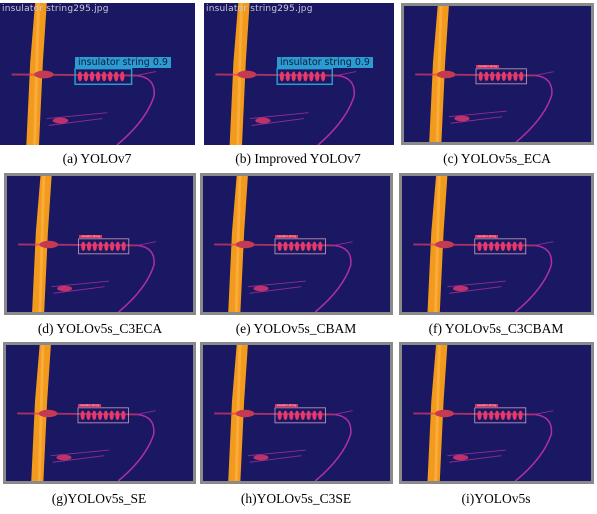 The height and width of the screenshot is (514, 597). I want to click on panel-caption-g: (g)YOLOv5s_SE, so click(99, 498).